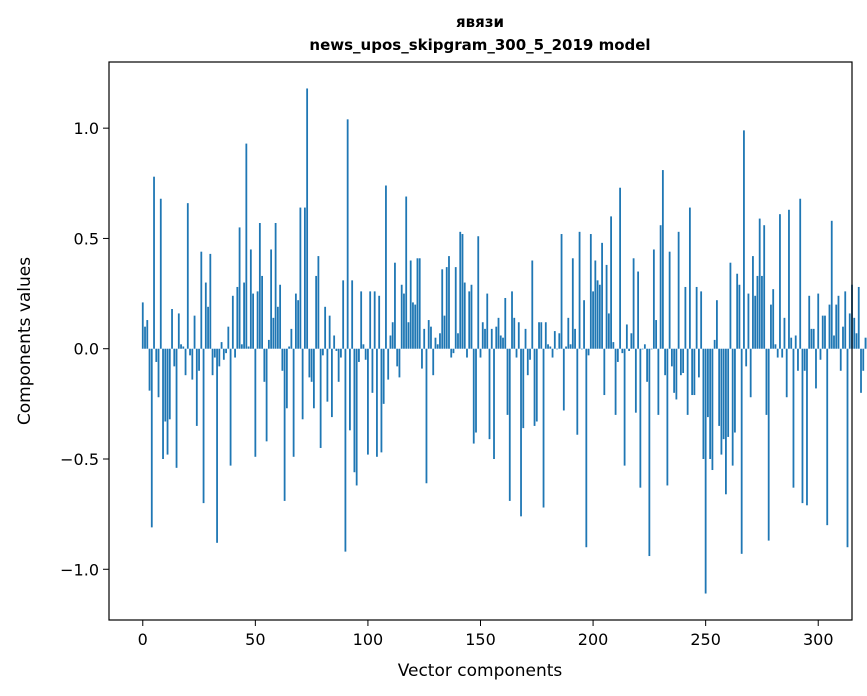 This screenshot has width=867, height=696. Describe the element at coordinates (818, 639) in the screenshot. I see `x-tick-label: 300` at that location.